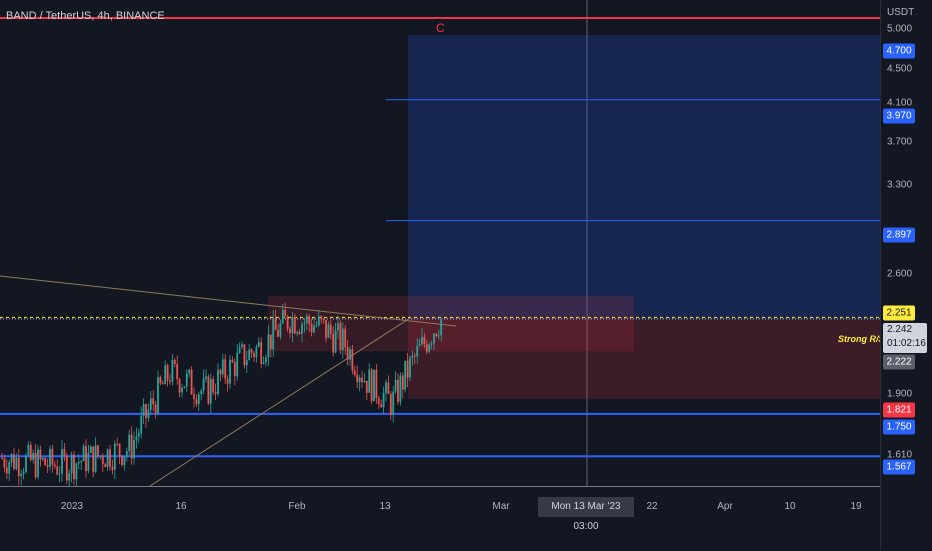  What do you see at coordinates (280, 401) in the screenshot?
I see `ascending-trendline` at bounding box center [280, 401].